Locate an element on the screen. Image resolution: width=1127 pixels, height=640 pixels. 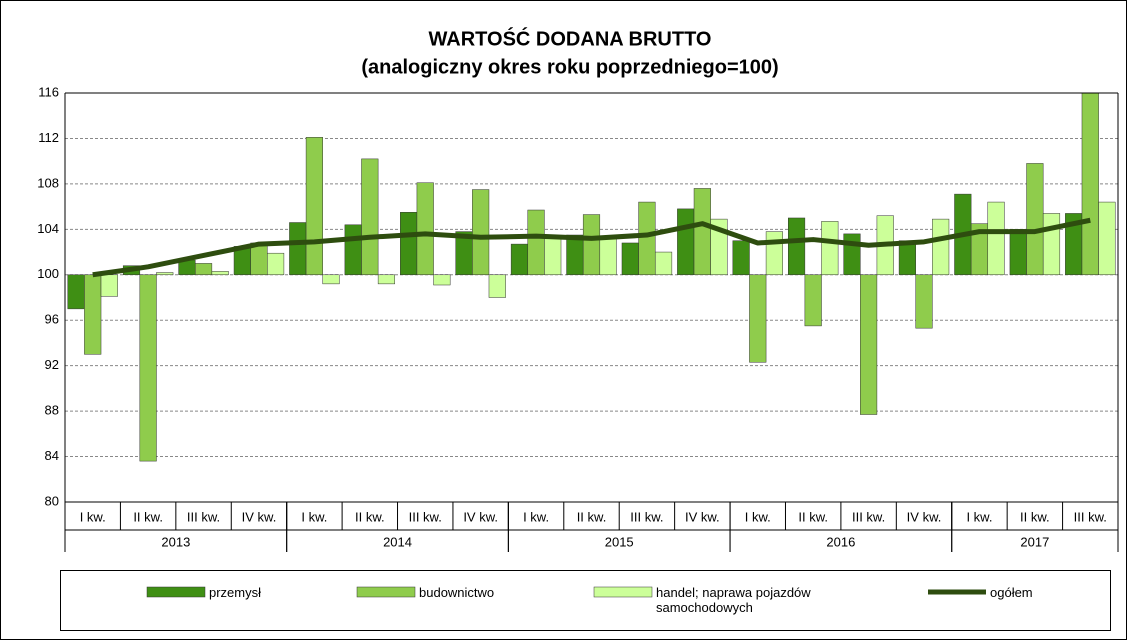
legend-label: przemysł is located at coordinates (235, 592).